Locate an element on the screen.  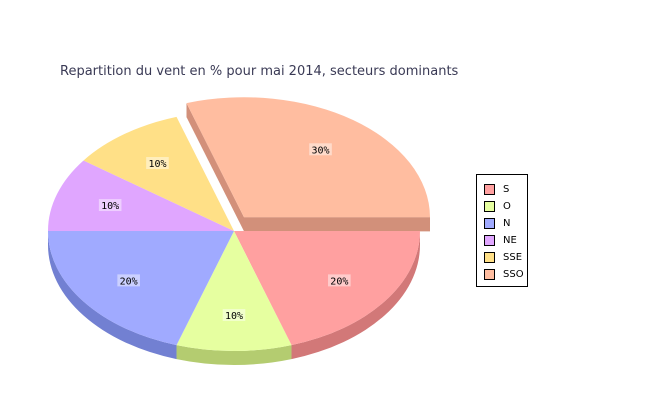
legend-swatch-ne is located at coordinates (489, 240).